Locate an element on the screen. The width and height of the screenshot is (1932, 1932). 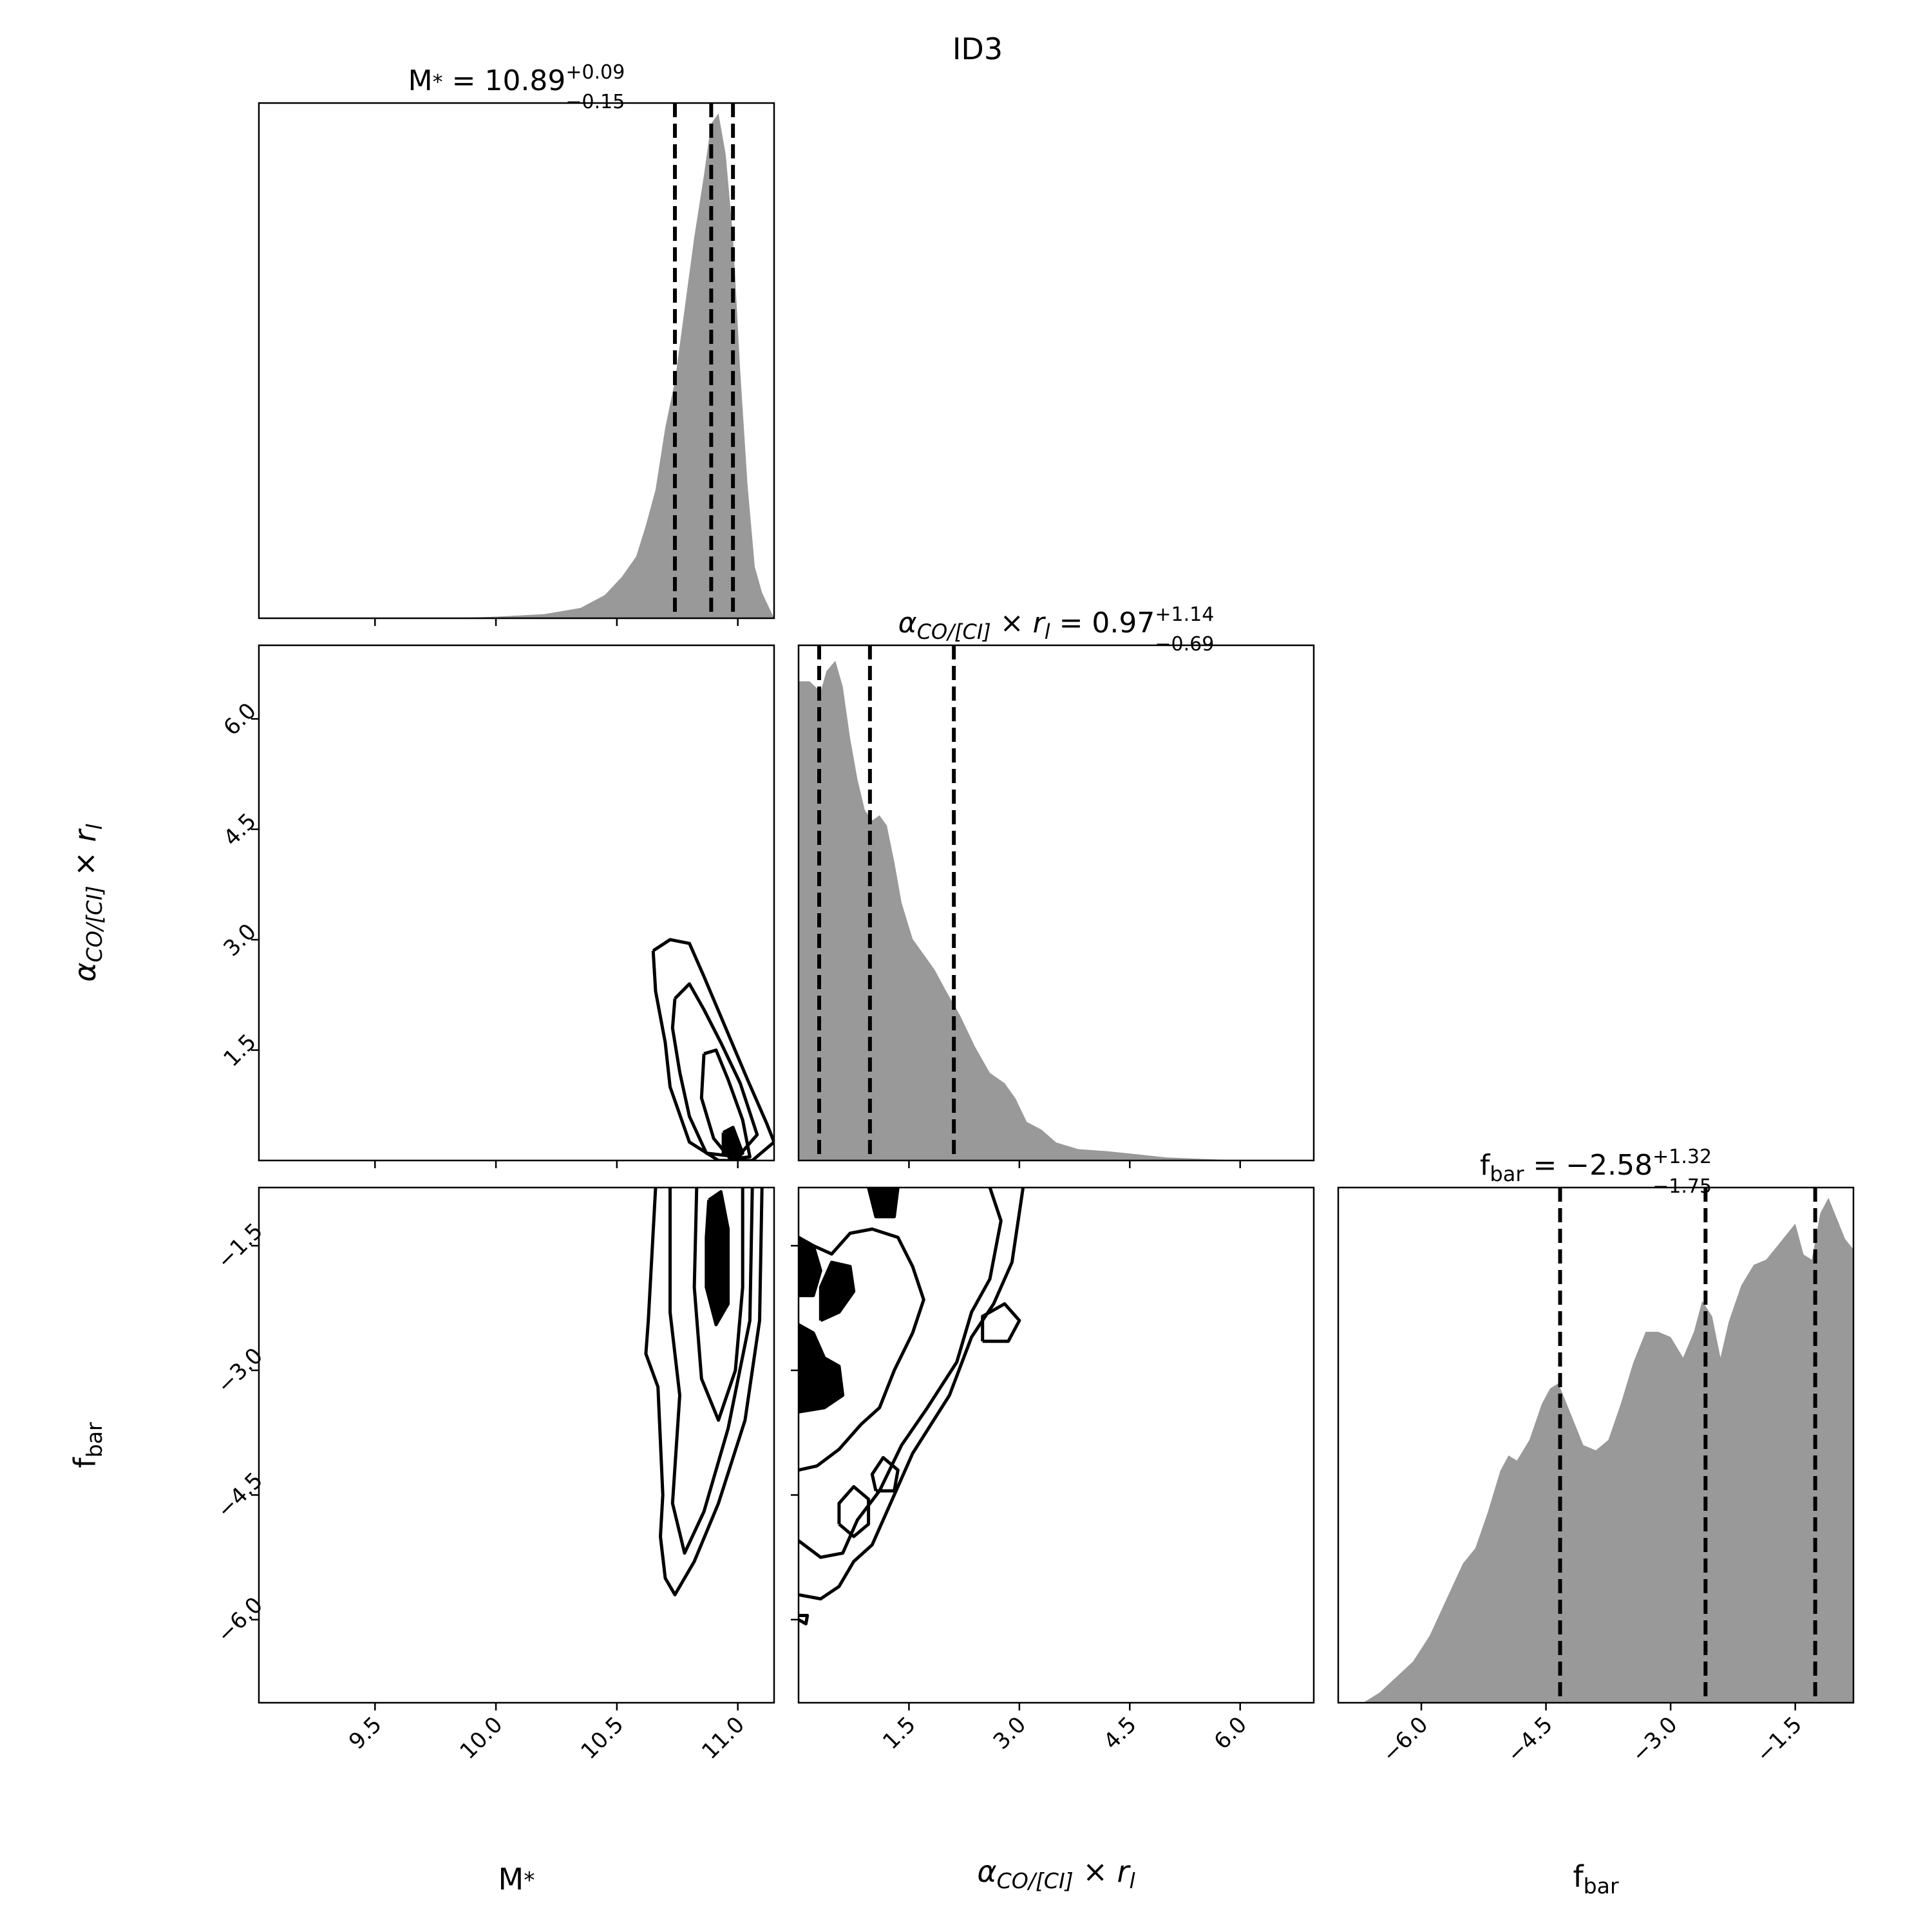
x-tick-label: 6.0 is located at coordinates (1231, 1733).